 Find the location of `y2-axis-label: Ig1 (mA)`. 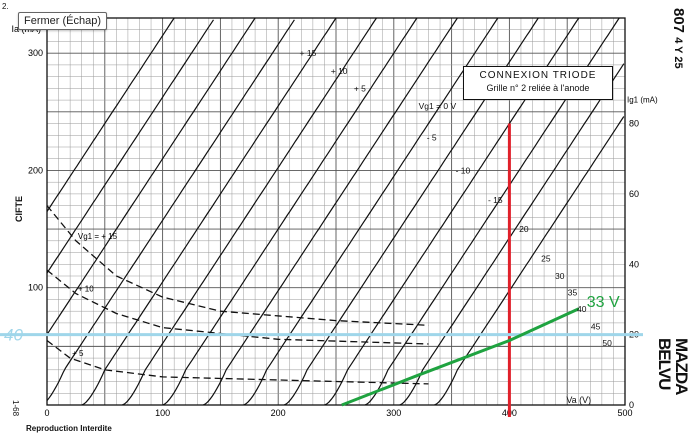

y2-axis-label: Ig1 (mA) is located at coordinates (642, 100).